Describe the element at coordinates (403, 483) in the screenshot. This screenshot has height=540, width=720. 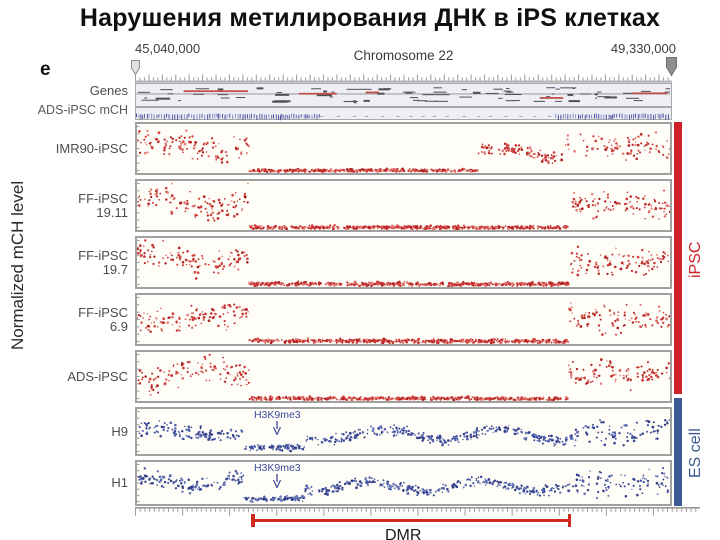
I see `track-h1` at that location.